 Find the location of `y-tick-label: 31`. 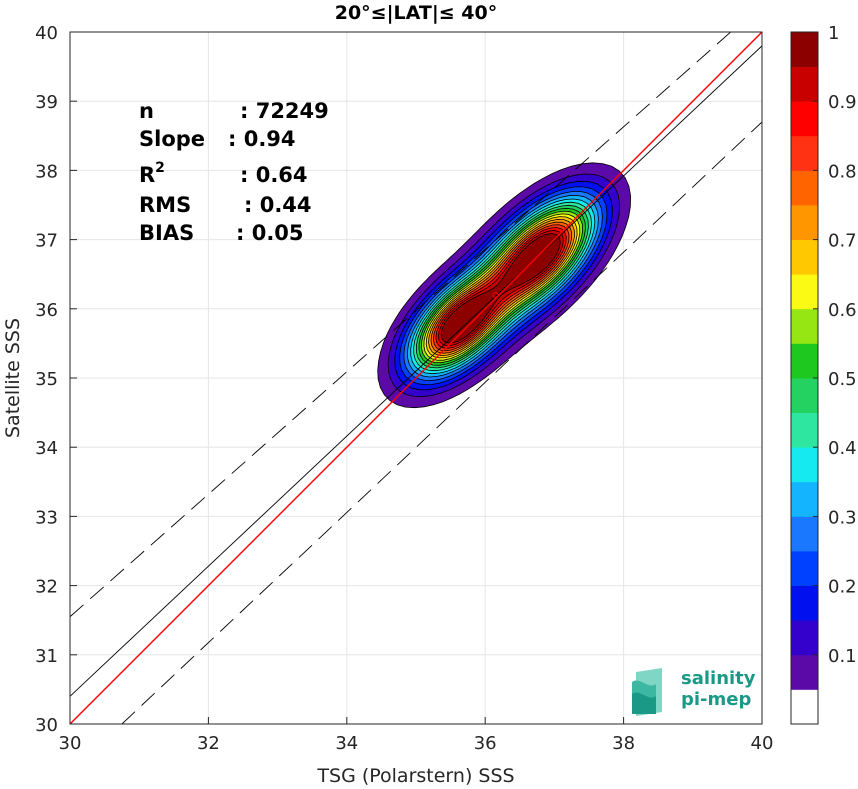

y-tick-label: 31 is located at coordinates (46, 656).